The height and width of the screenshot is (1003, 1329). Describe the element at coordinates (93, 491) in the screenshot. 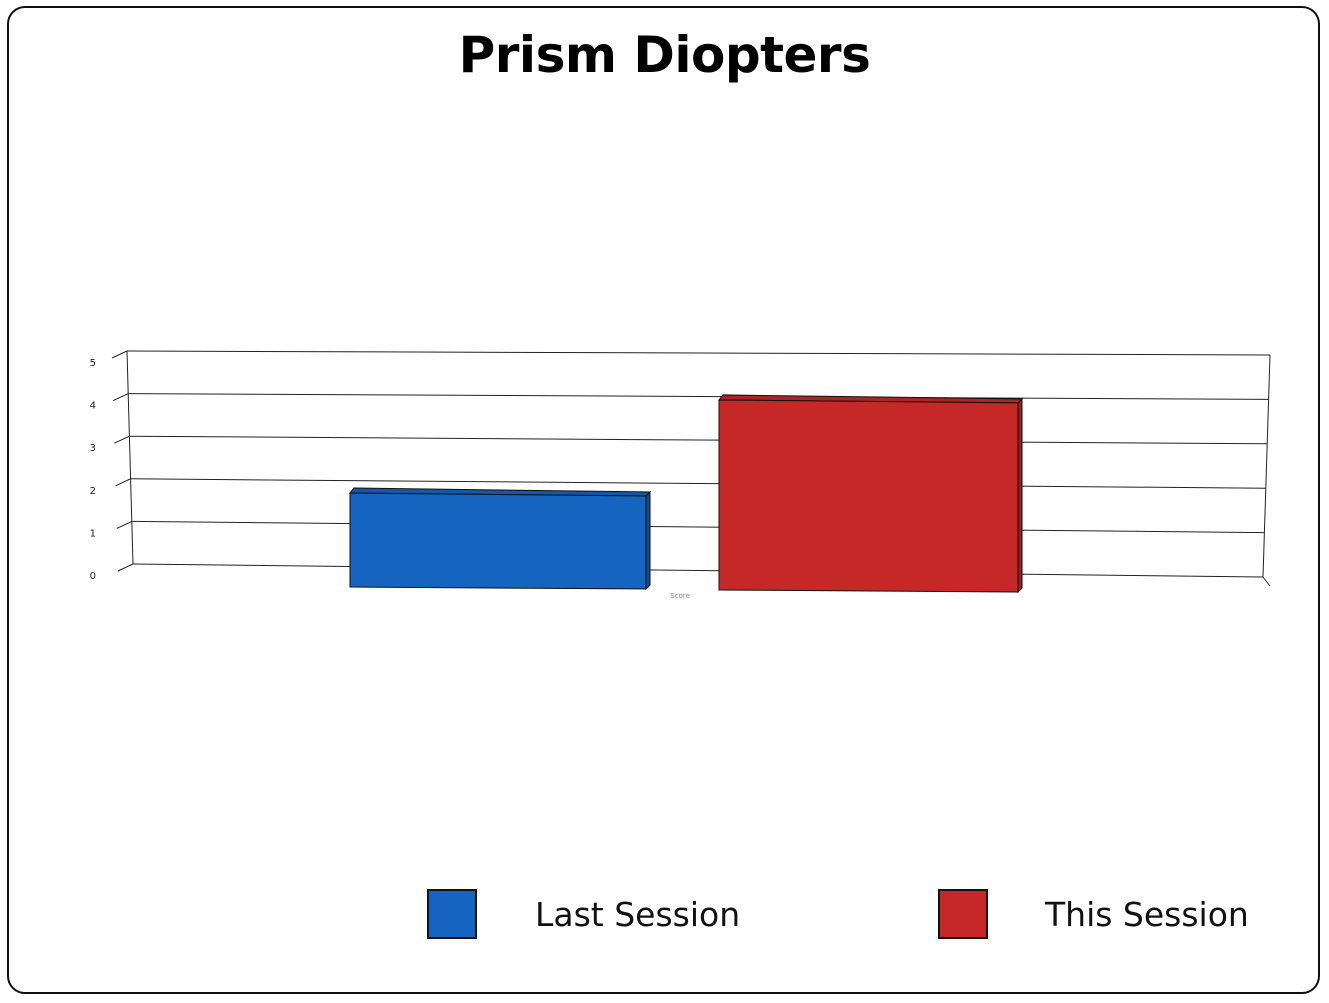

I see `y-tick-label: 2` at that location.